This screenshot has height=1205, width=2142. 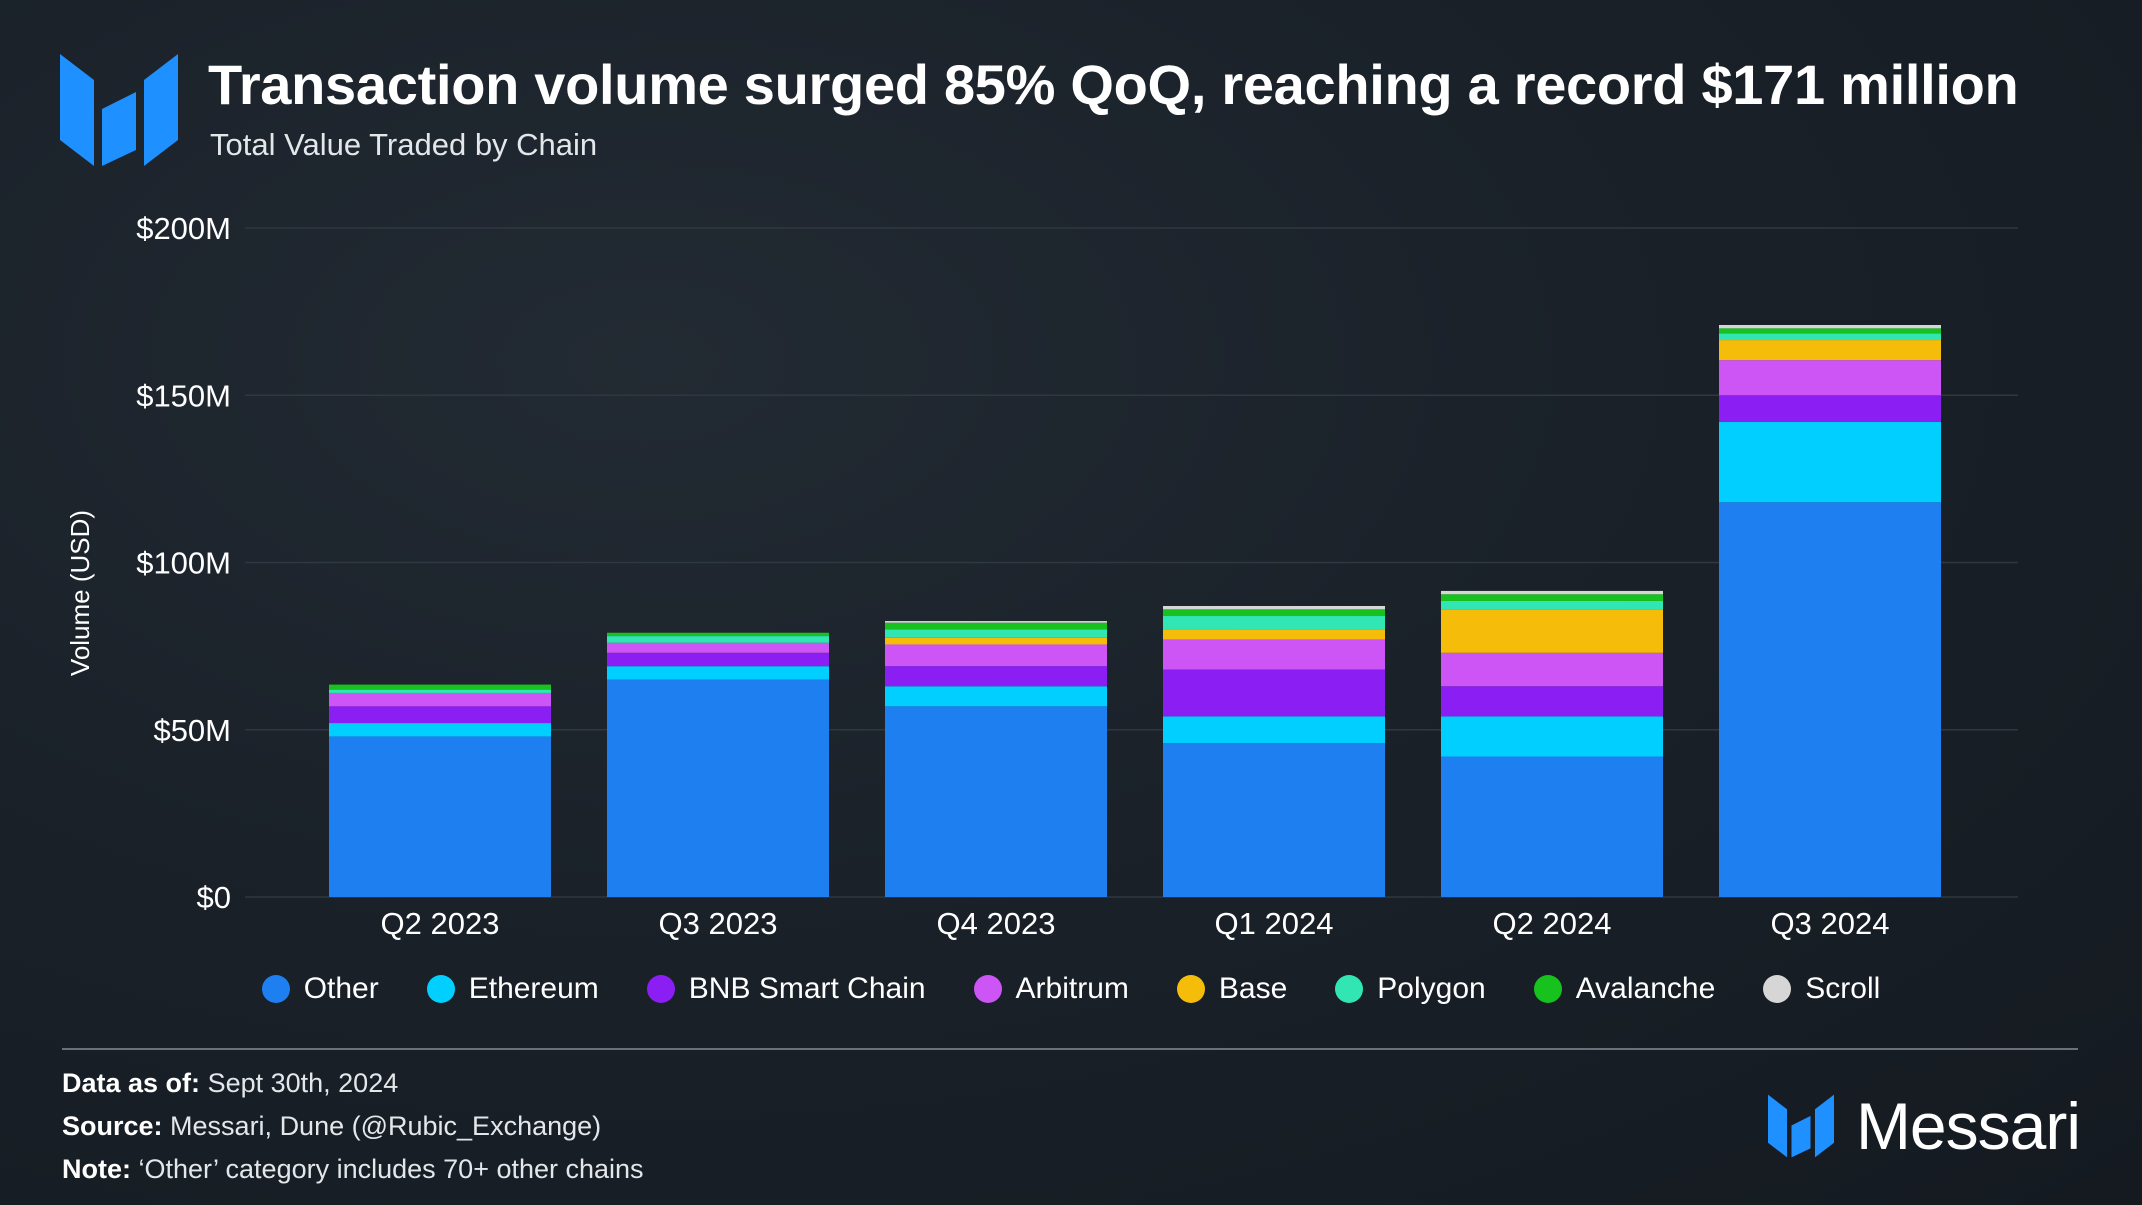 I want to click on bar-stack-q1-2024, so click(x=1274, y=751).